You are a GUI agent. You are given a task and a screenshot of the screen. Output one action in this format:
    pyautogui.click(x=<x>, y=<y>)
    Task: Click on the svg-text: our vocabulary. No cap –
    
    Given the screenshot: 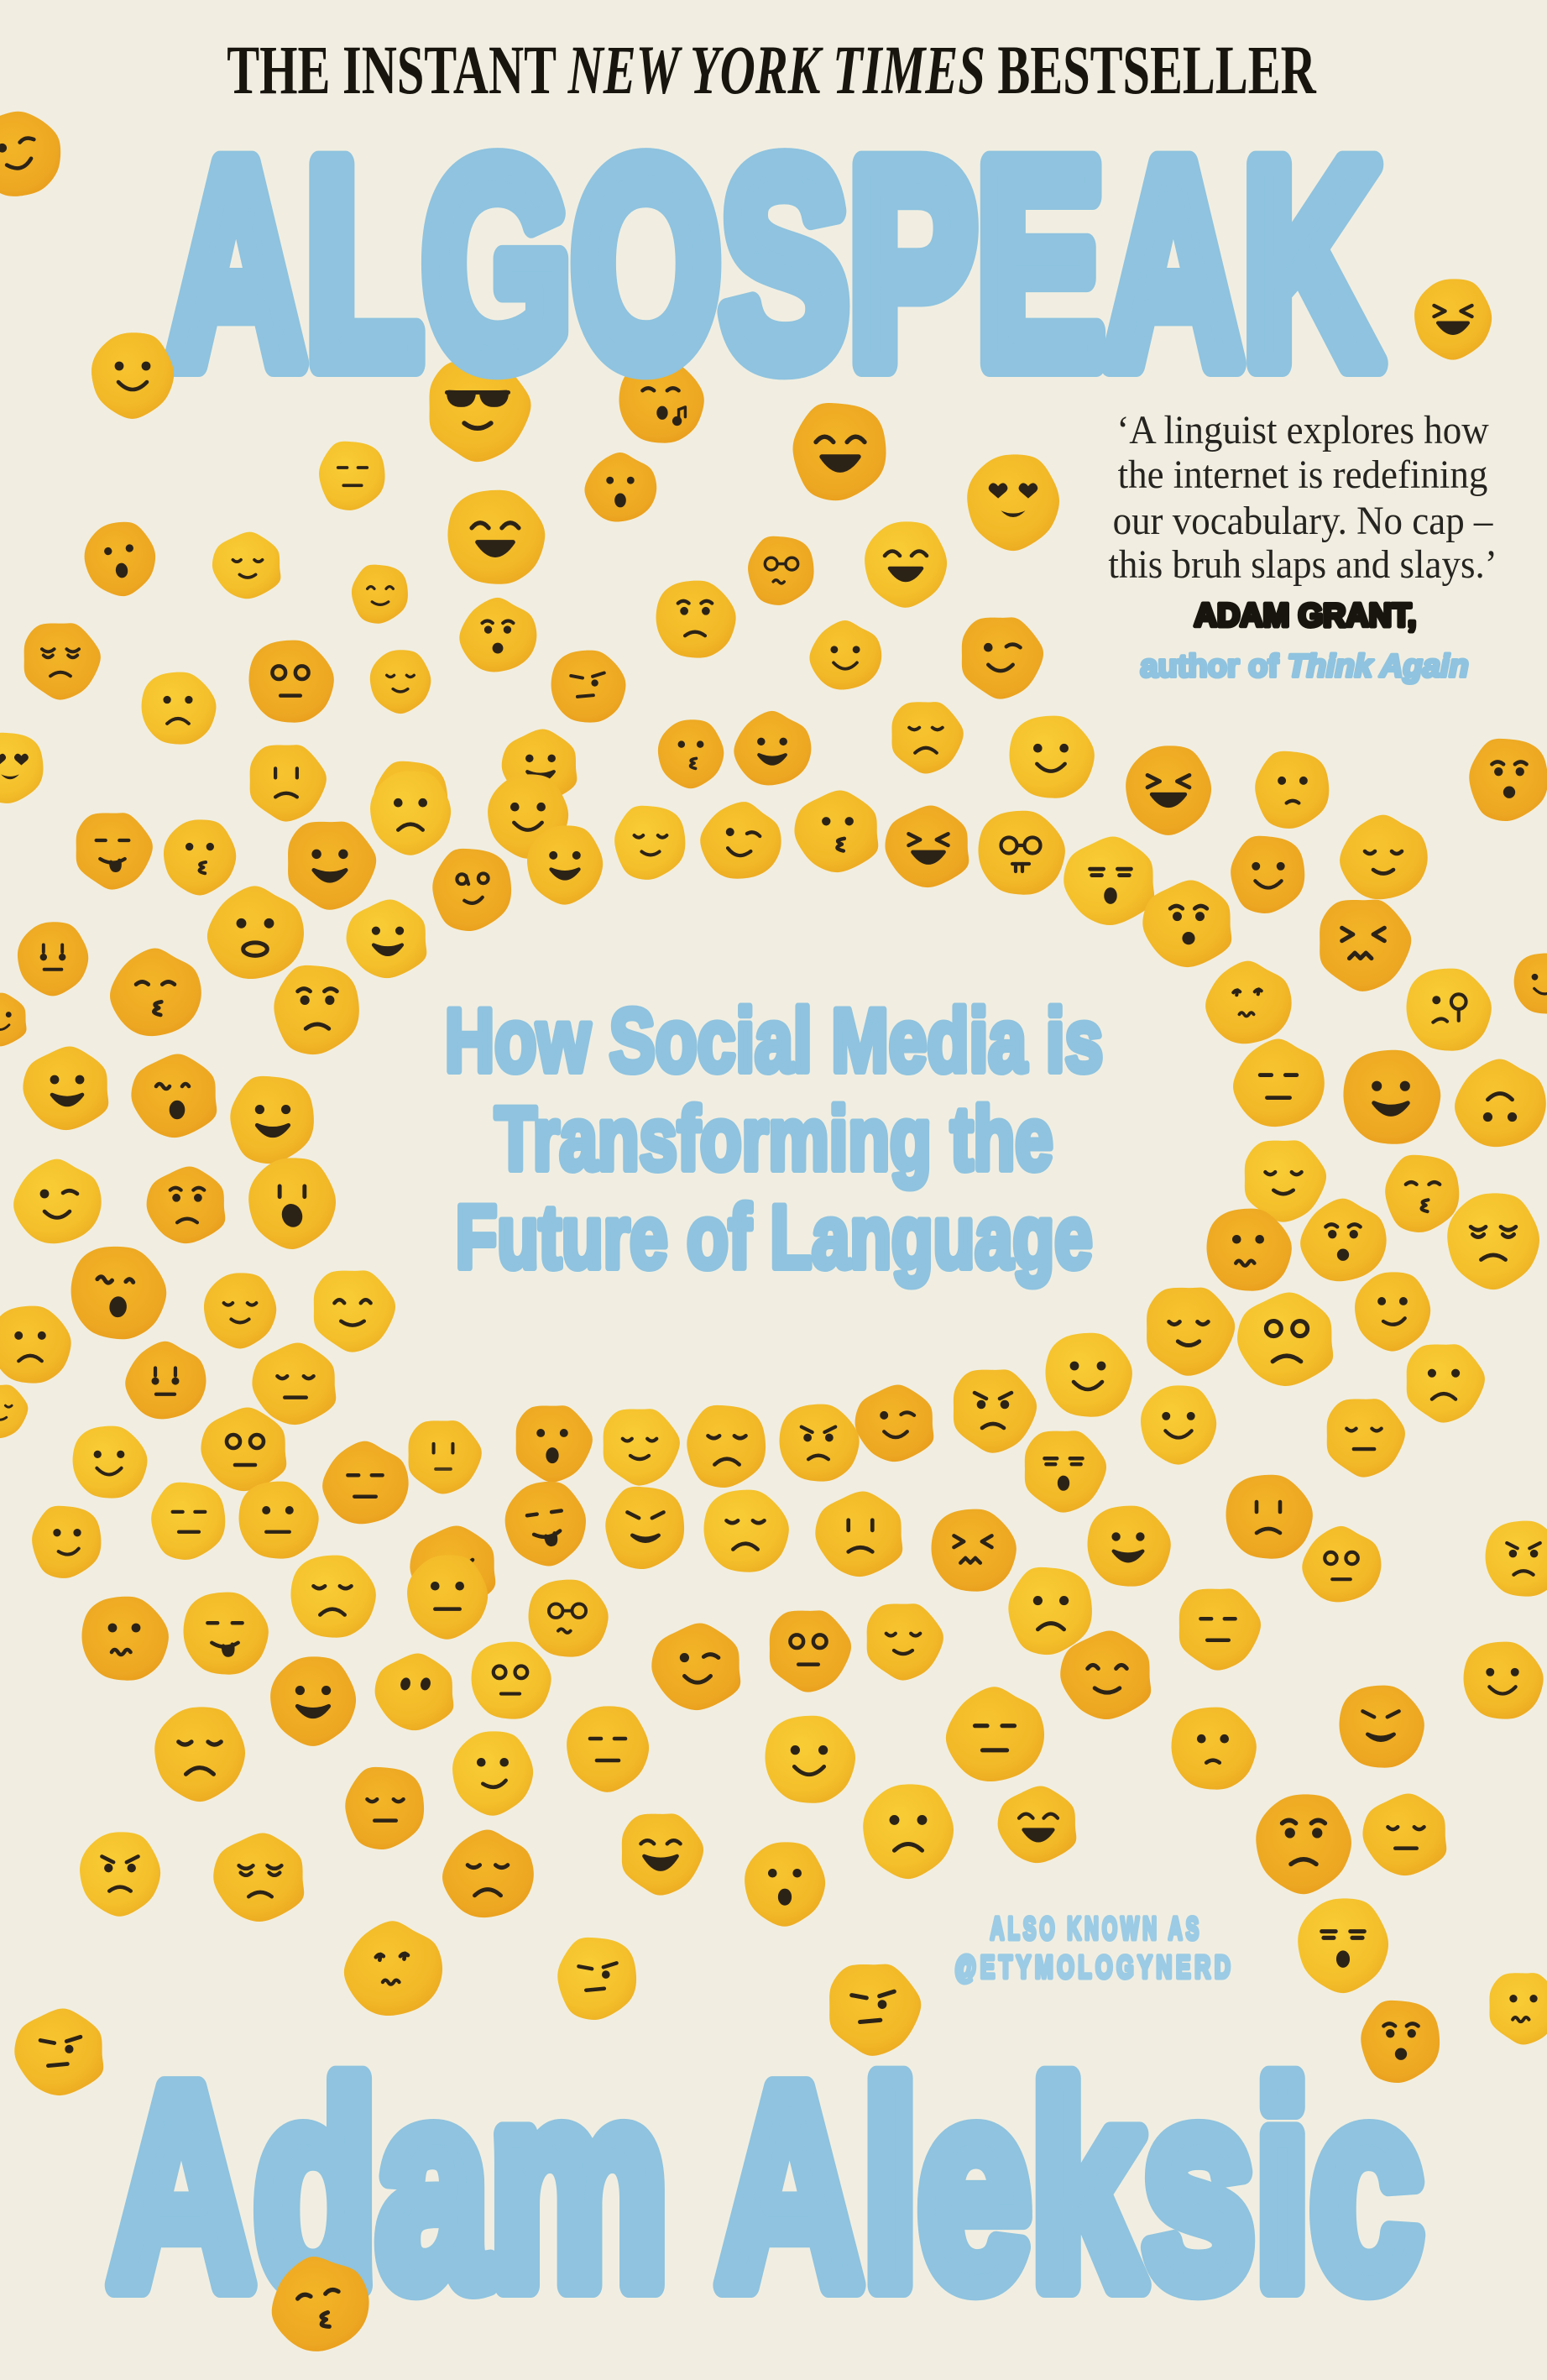 What is the action you would take?
    pyautogui.click(x=1303, y=522)
    